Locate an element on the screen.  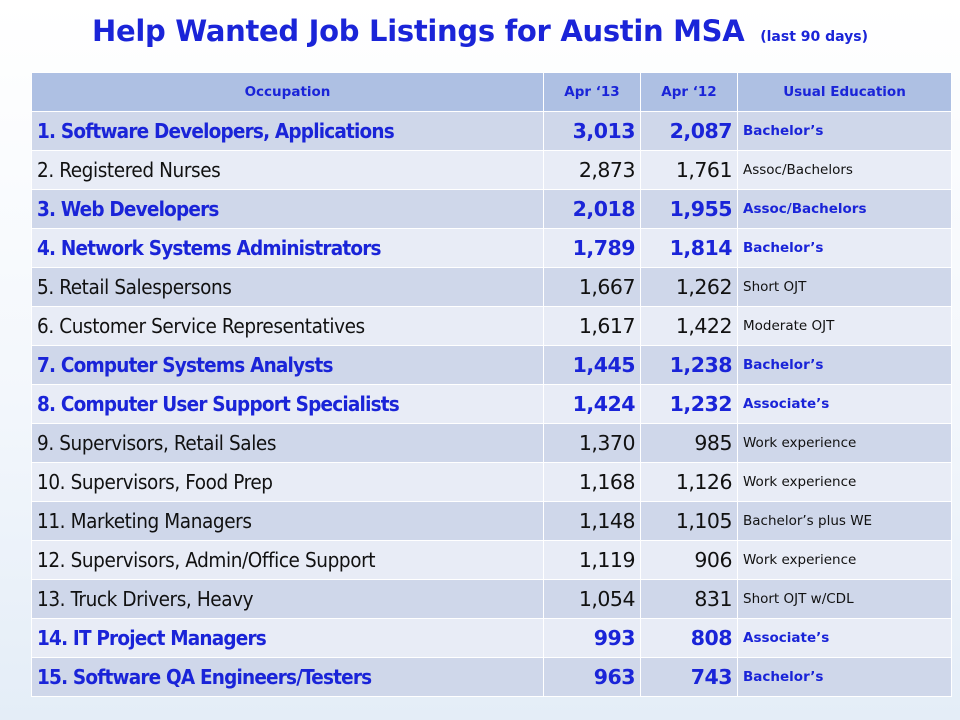
apr12-cell: 1,105 is located at coordinates (689, 521).